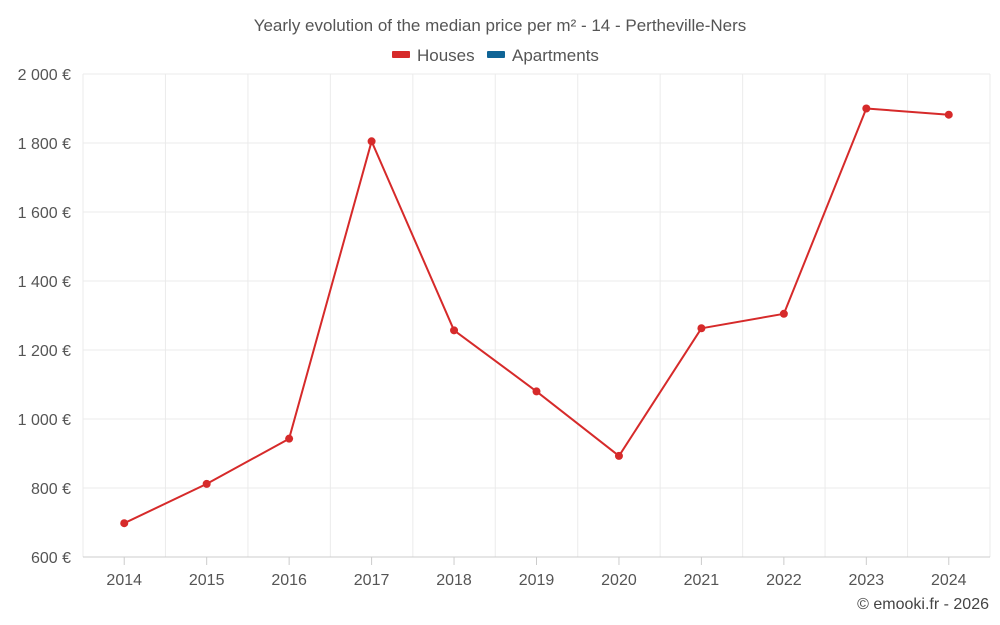  What do you see at coordinates (51, 558) in the screenshot?
I see `y-tick-label: 600 €` at bounding box center [51, 558].